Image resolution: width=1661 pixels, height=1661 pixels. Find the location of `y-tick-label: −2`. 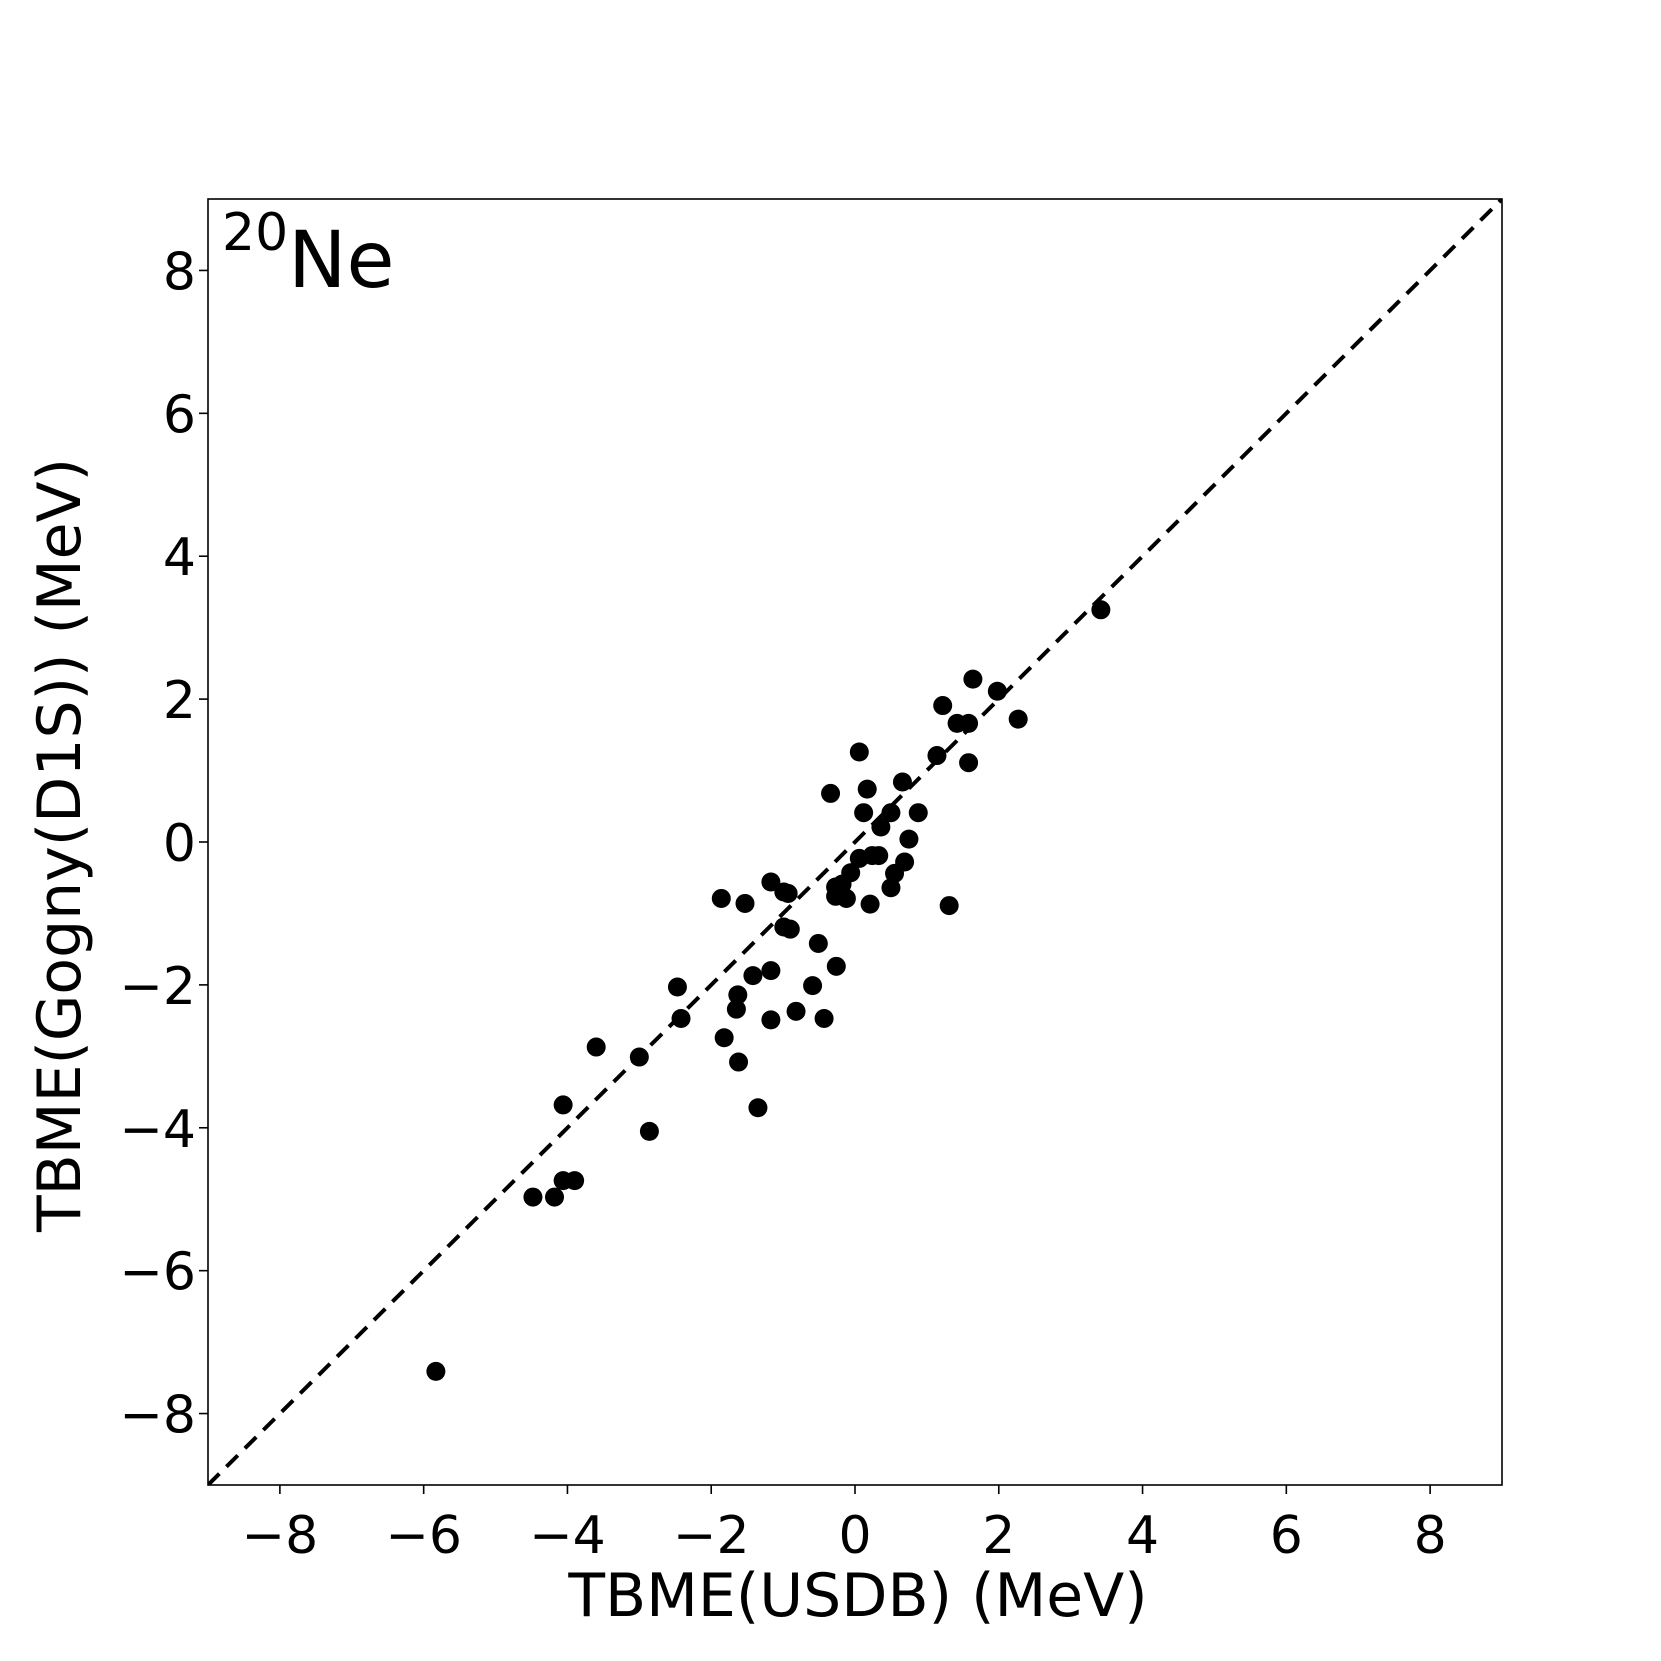

y-tick-label: −2 is located at coordinates (157, 987).